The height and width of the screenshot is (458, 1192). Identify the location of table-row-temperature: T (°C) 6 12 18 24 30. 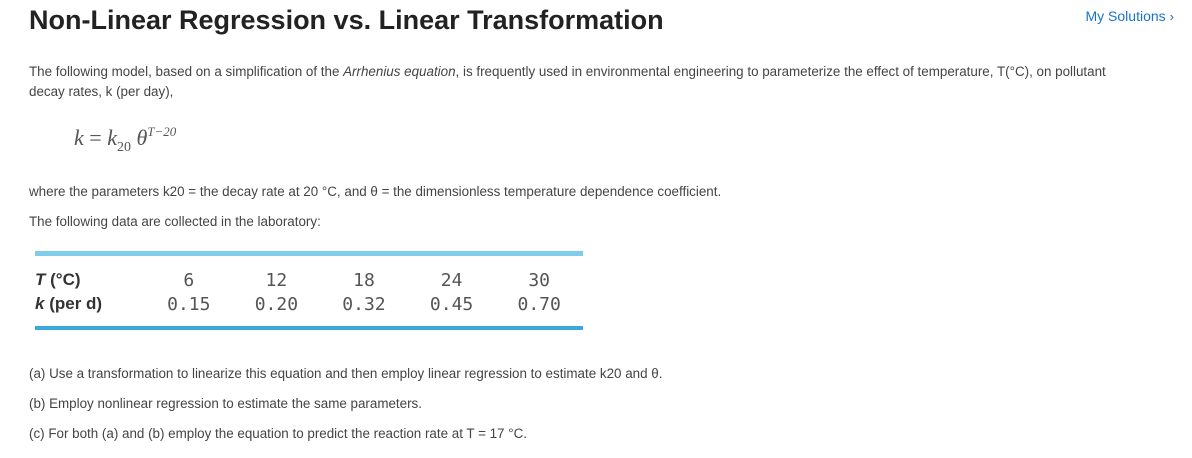
(309, 280).